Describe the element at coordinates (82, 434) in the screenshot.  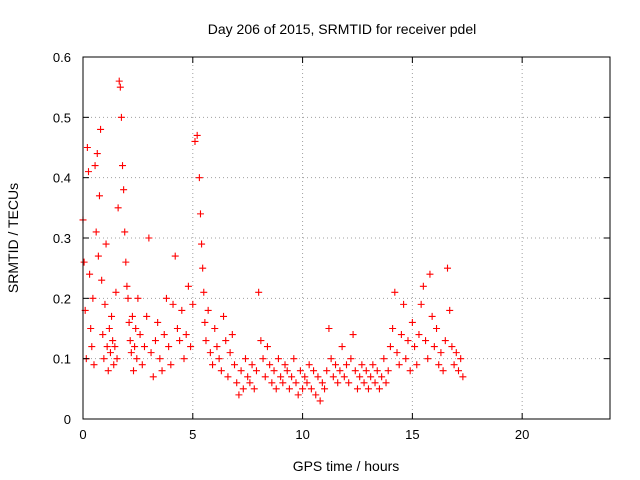
I see `x-tick-label: 0` at that location.